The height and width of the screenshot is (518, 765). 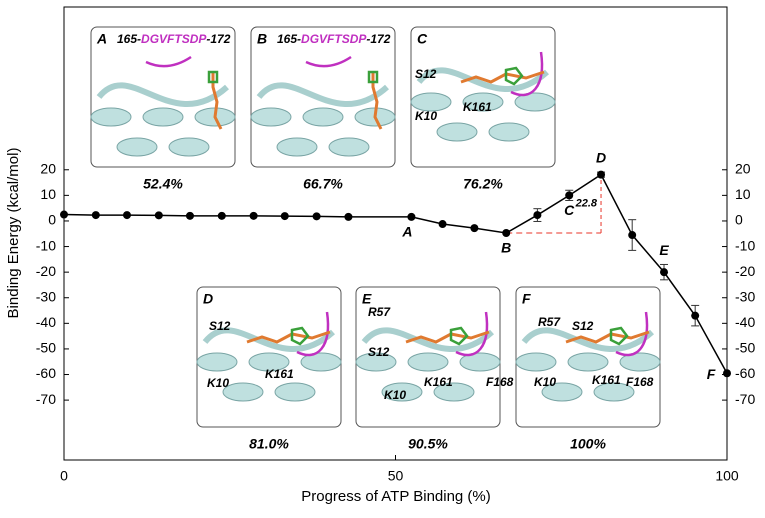 I want to click on y-tick-label-right: 20, so click(x=743, y=168).